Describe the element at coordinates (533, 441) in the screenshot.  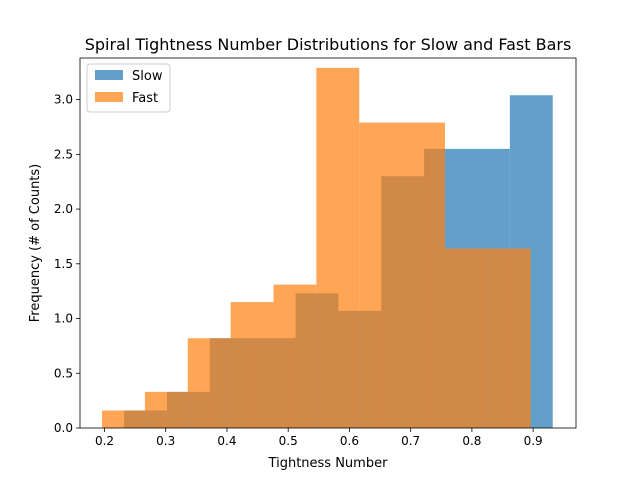
I see `x-tick-label: 0.9` at that location.